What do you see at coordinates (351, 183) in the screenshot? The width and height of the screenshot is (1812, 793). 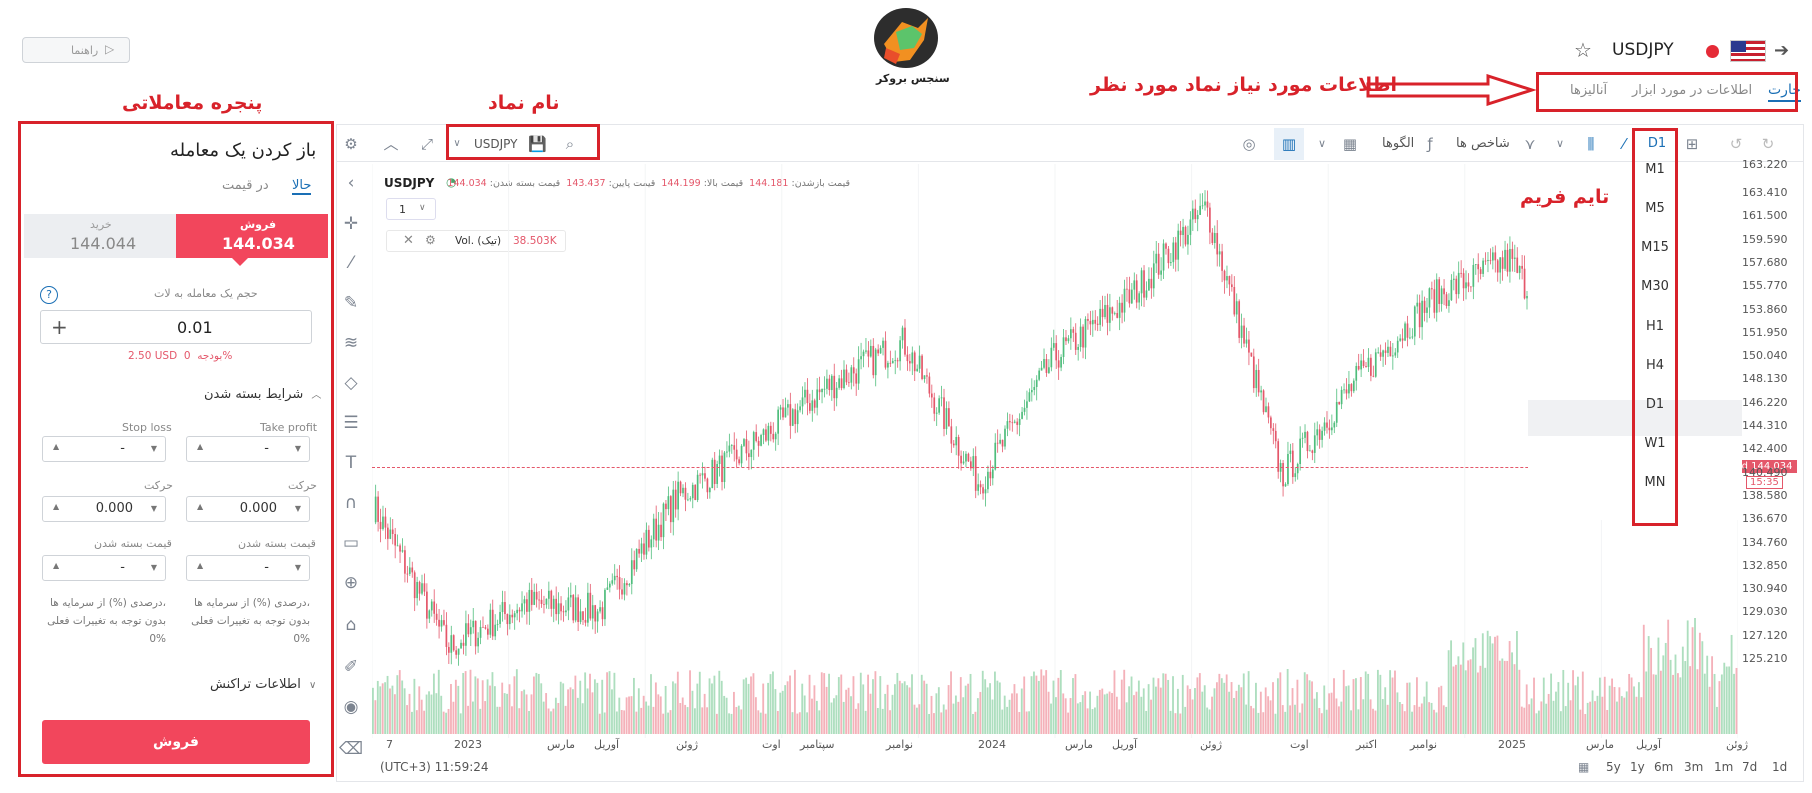 I see `collapse-left-icon: ‹` at bounding box center [351, 183].